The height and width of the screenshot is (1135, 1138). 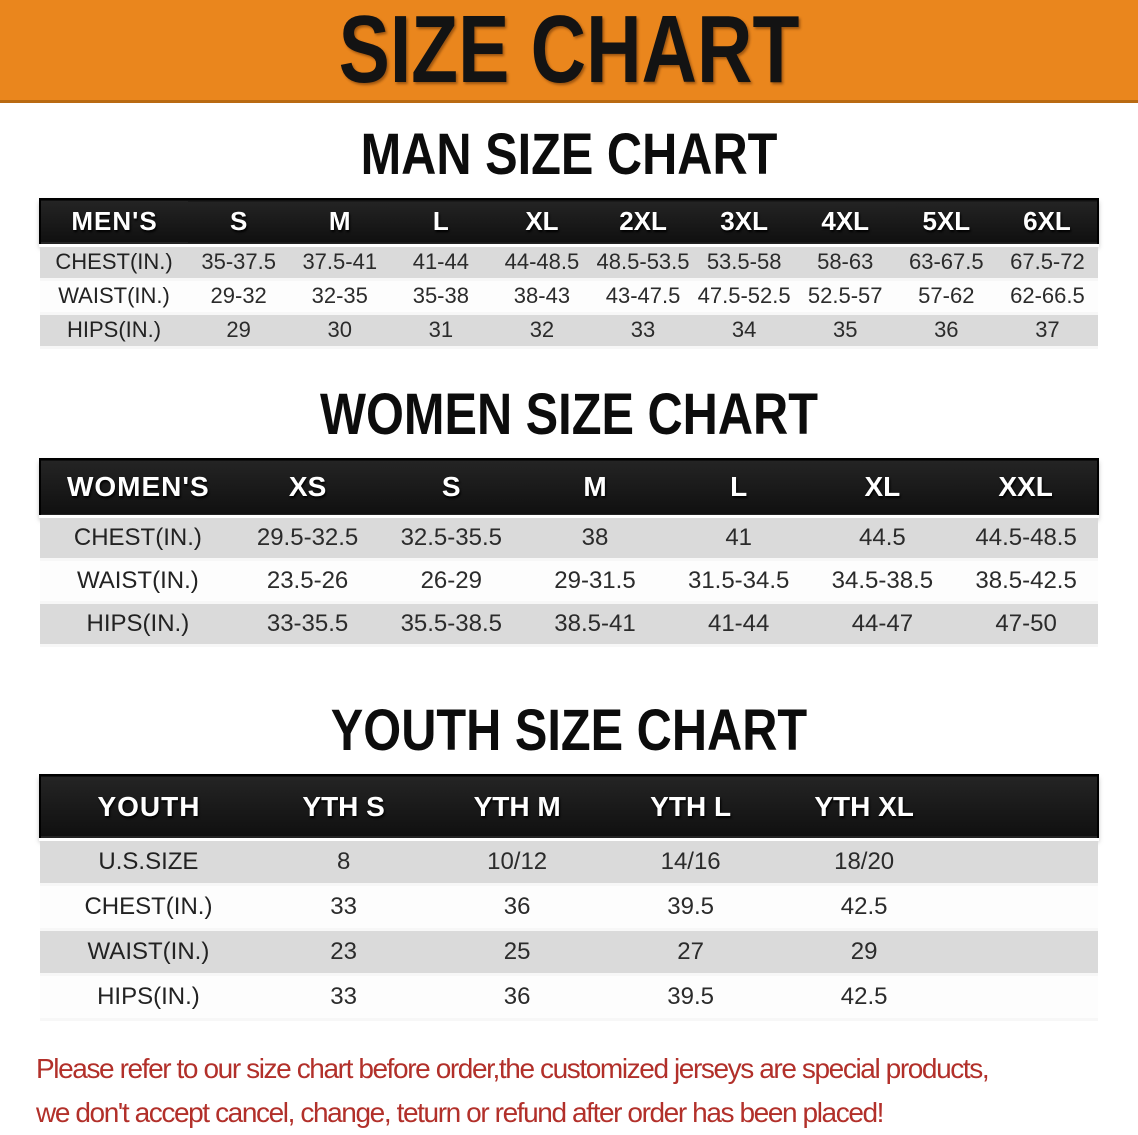 What do you see at coordinates (946, 221) in the screenshot?
I see `column-header: 5XL` at bounding box center [946, 221].